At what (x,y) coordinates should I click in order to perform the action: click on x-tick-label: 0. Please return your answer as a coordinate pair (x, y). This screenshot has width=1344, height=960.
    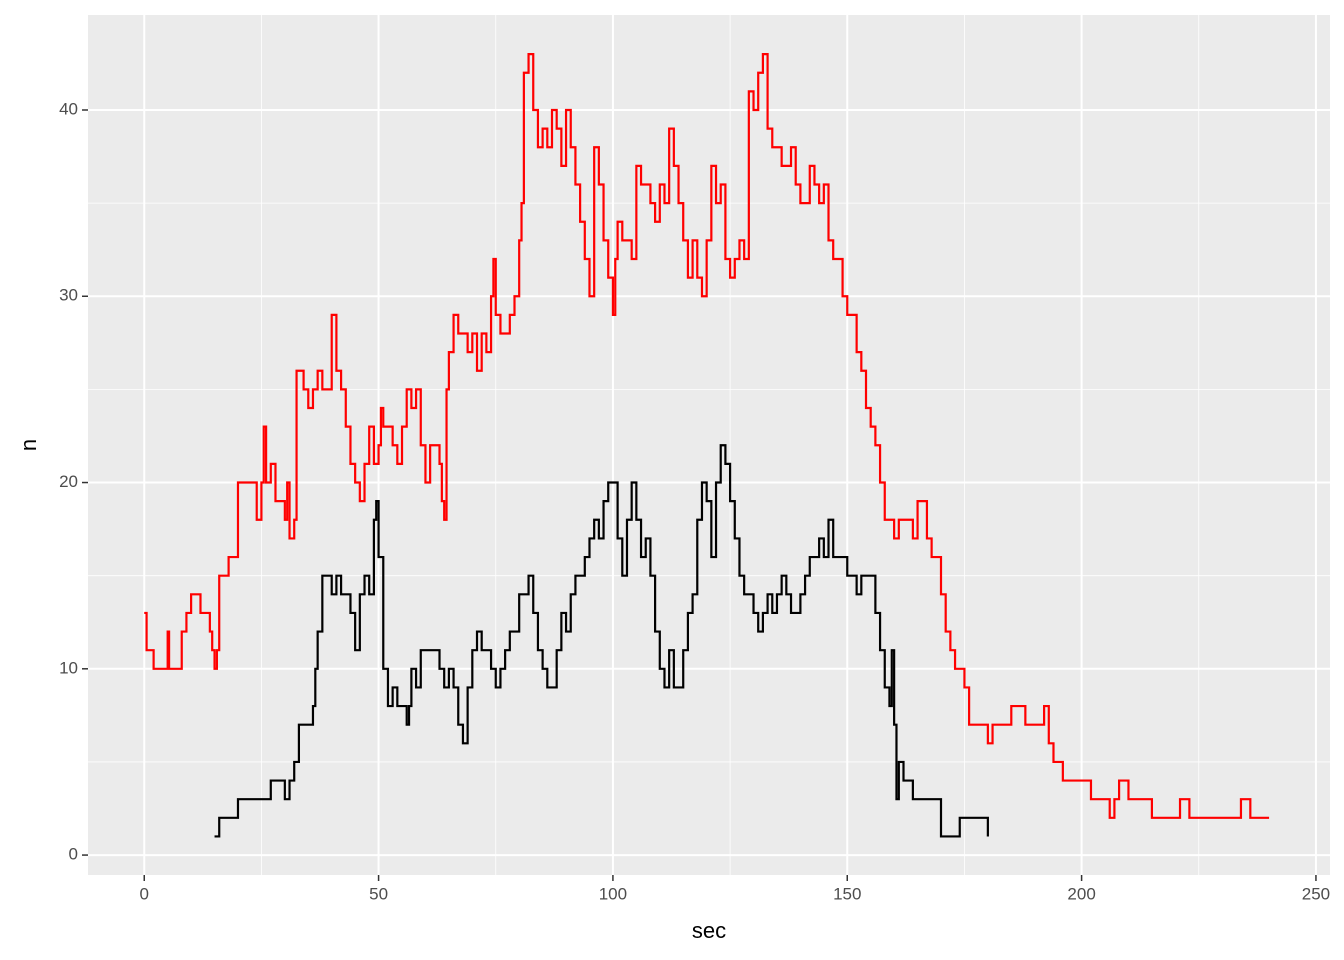
    Looking at the image, I should click on (144, 893).